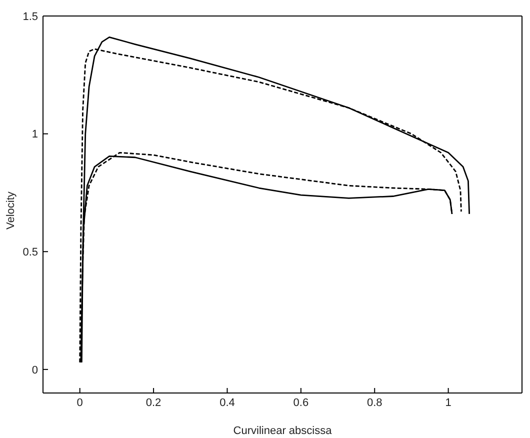 The width and height of the screenshot is (530, 438). Describe the element at coordinates (30, 252) in the screenshot. I see `y-tick-label: 0.5` at that location.